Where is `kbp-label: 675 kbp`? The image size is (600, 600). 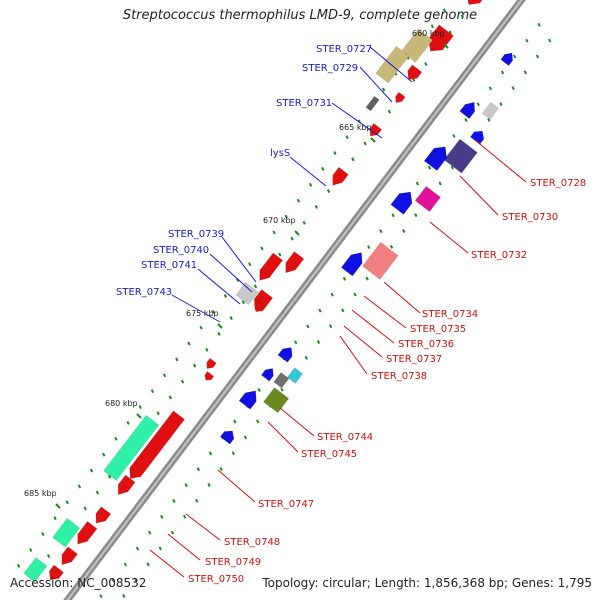
kbp-label: 675 kbp is located at coordinates (202, 313).